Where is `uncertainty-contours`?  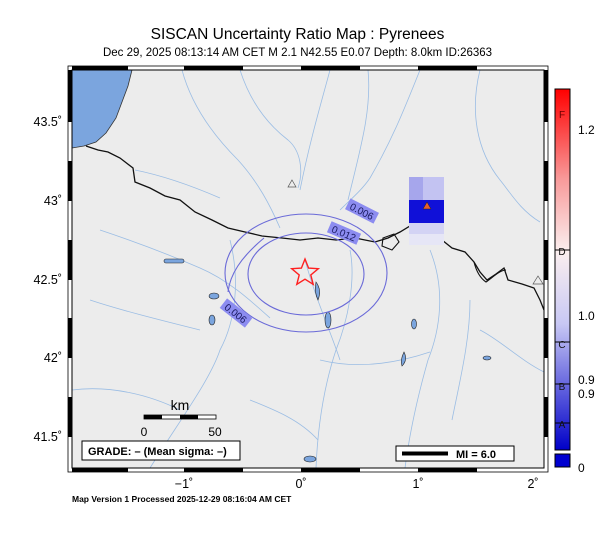 uncertainty-contours is located at coordinates (306, 273).